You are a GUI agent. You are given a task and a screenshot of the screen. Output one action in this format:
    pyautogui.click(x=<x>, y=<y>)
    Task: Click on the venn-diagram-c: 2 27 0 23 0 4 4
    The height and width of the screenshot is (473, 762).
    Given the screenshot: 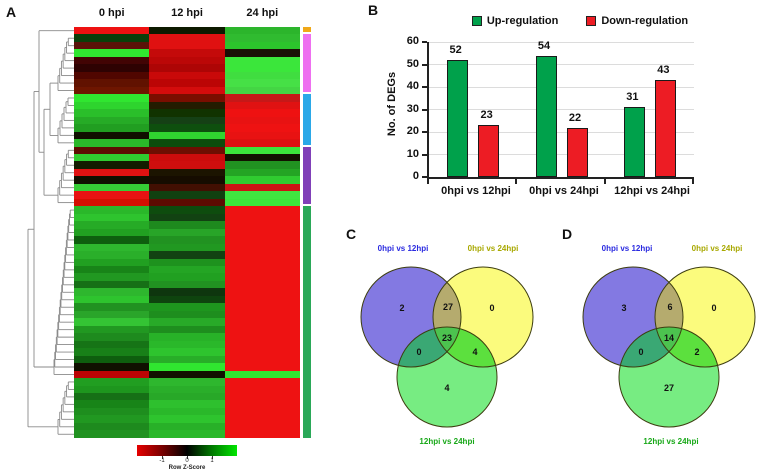 What is the action you would take?
    pyautogui.click(x=447, y=347)
    